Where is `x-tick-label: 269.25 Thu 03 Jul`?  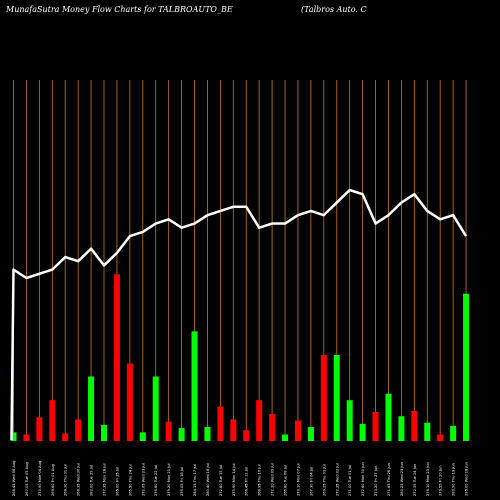
x-tick-label: 269.25 Thu 03 Jul is located at coordinates (324, 480).